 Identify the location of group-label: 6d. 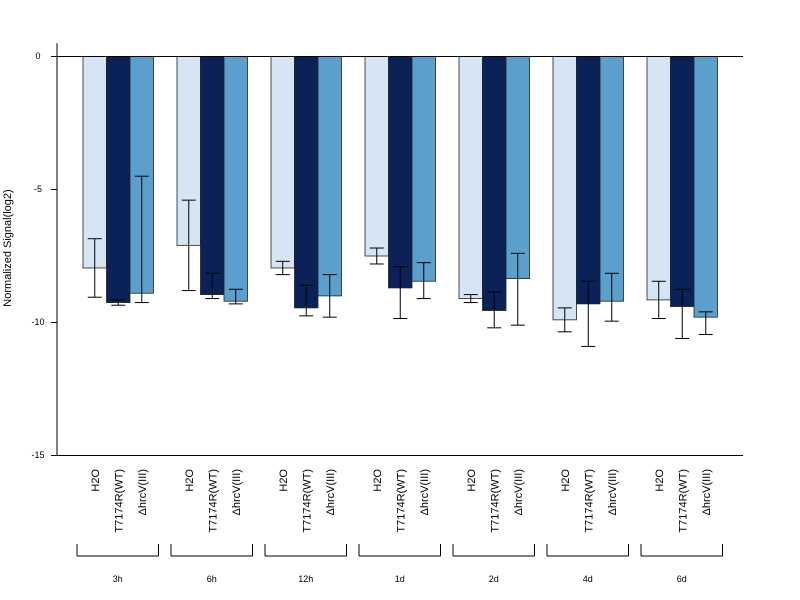
(682, 579).